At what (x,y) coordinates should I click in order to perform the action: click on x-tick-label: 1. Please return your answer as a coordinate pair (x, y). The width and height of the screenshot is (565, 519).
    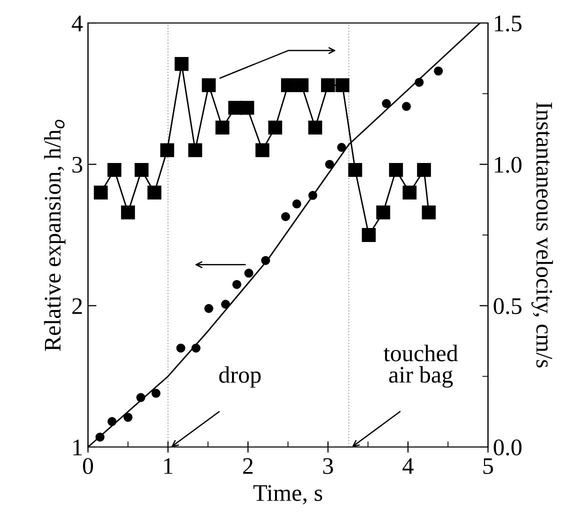
    Looking at the image, I should click on (168, 466).